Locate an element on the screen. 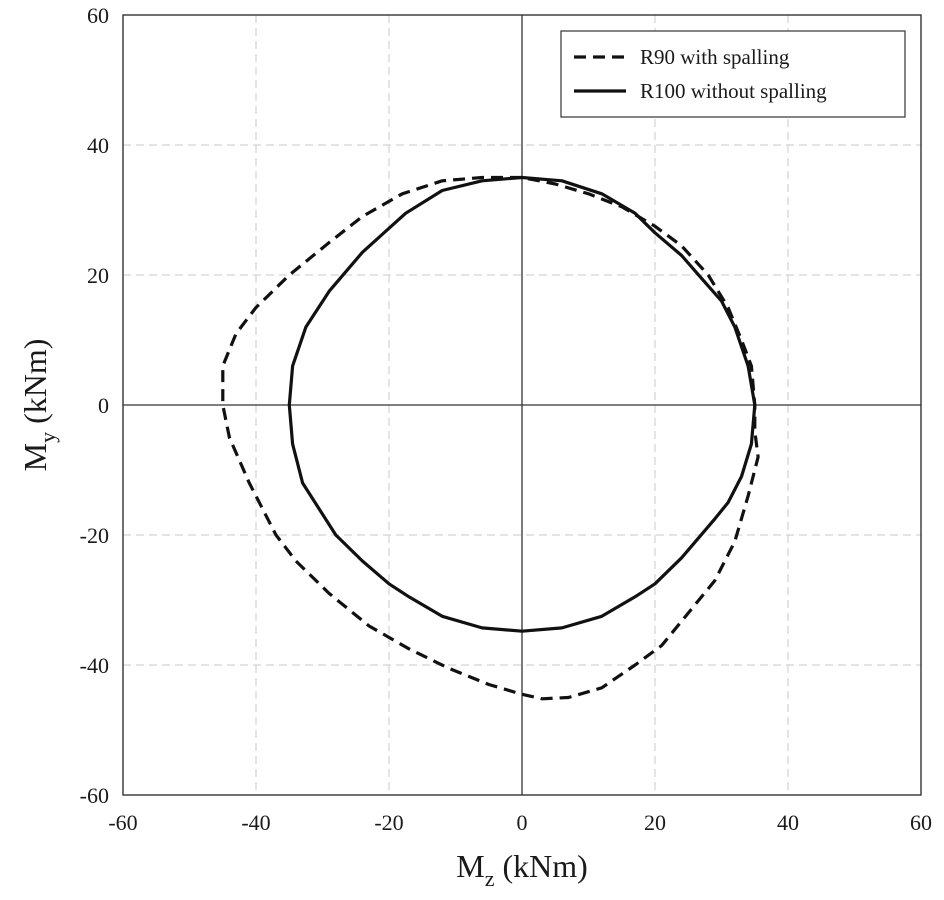  legend-label-r100: R100 without spalling is located at coordinates (733, 91).